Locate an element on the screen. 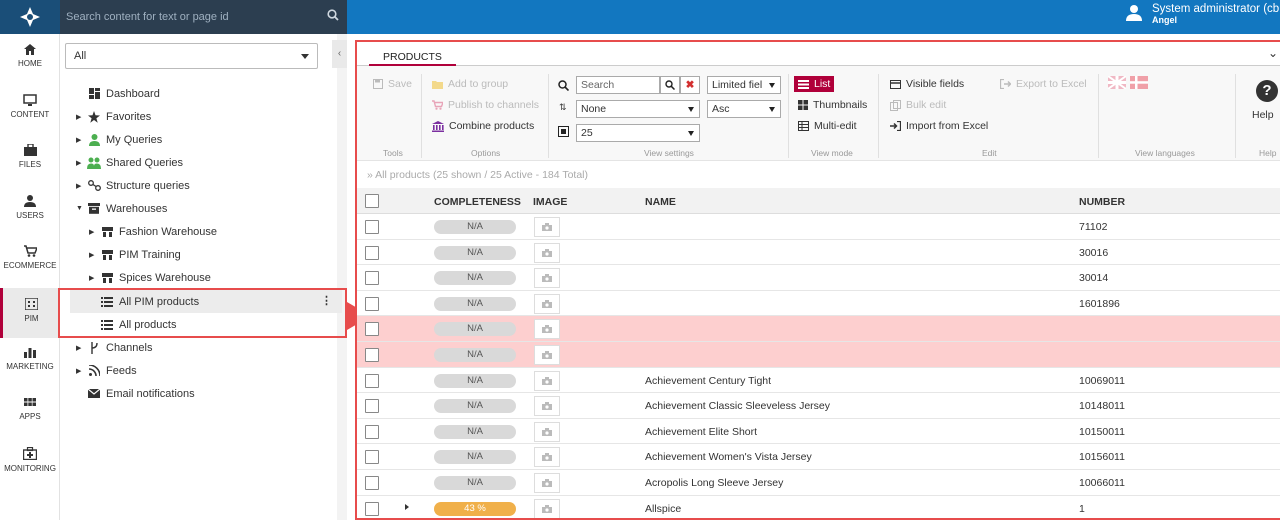 The width and height of the screenshot is (1280, 520). select-all-checkbox is located at coordinates (372, 201).